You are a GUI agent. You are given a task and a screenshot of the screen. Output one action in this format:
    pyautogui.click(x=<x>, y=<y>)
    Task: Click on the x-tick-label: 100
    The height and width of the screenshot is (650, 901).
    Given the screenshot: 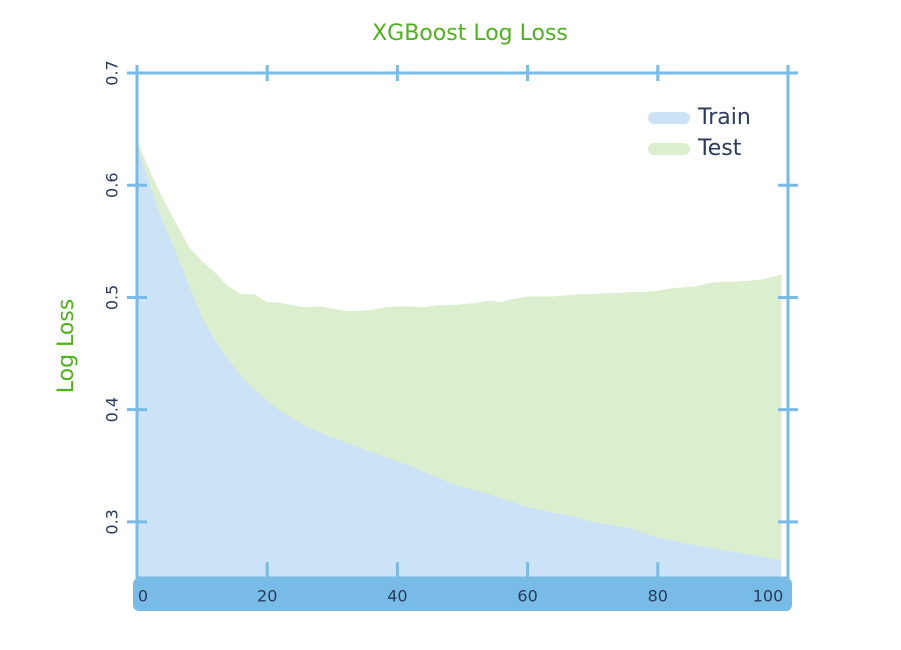 What is the action you would take?
    pyautogui.click(x=768, y=596)
    